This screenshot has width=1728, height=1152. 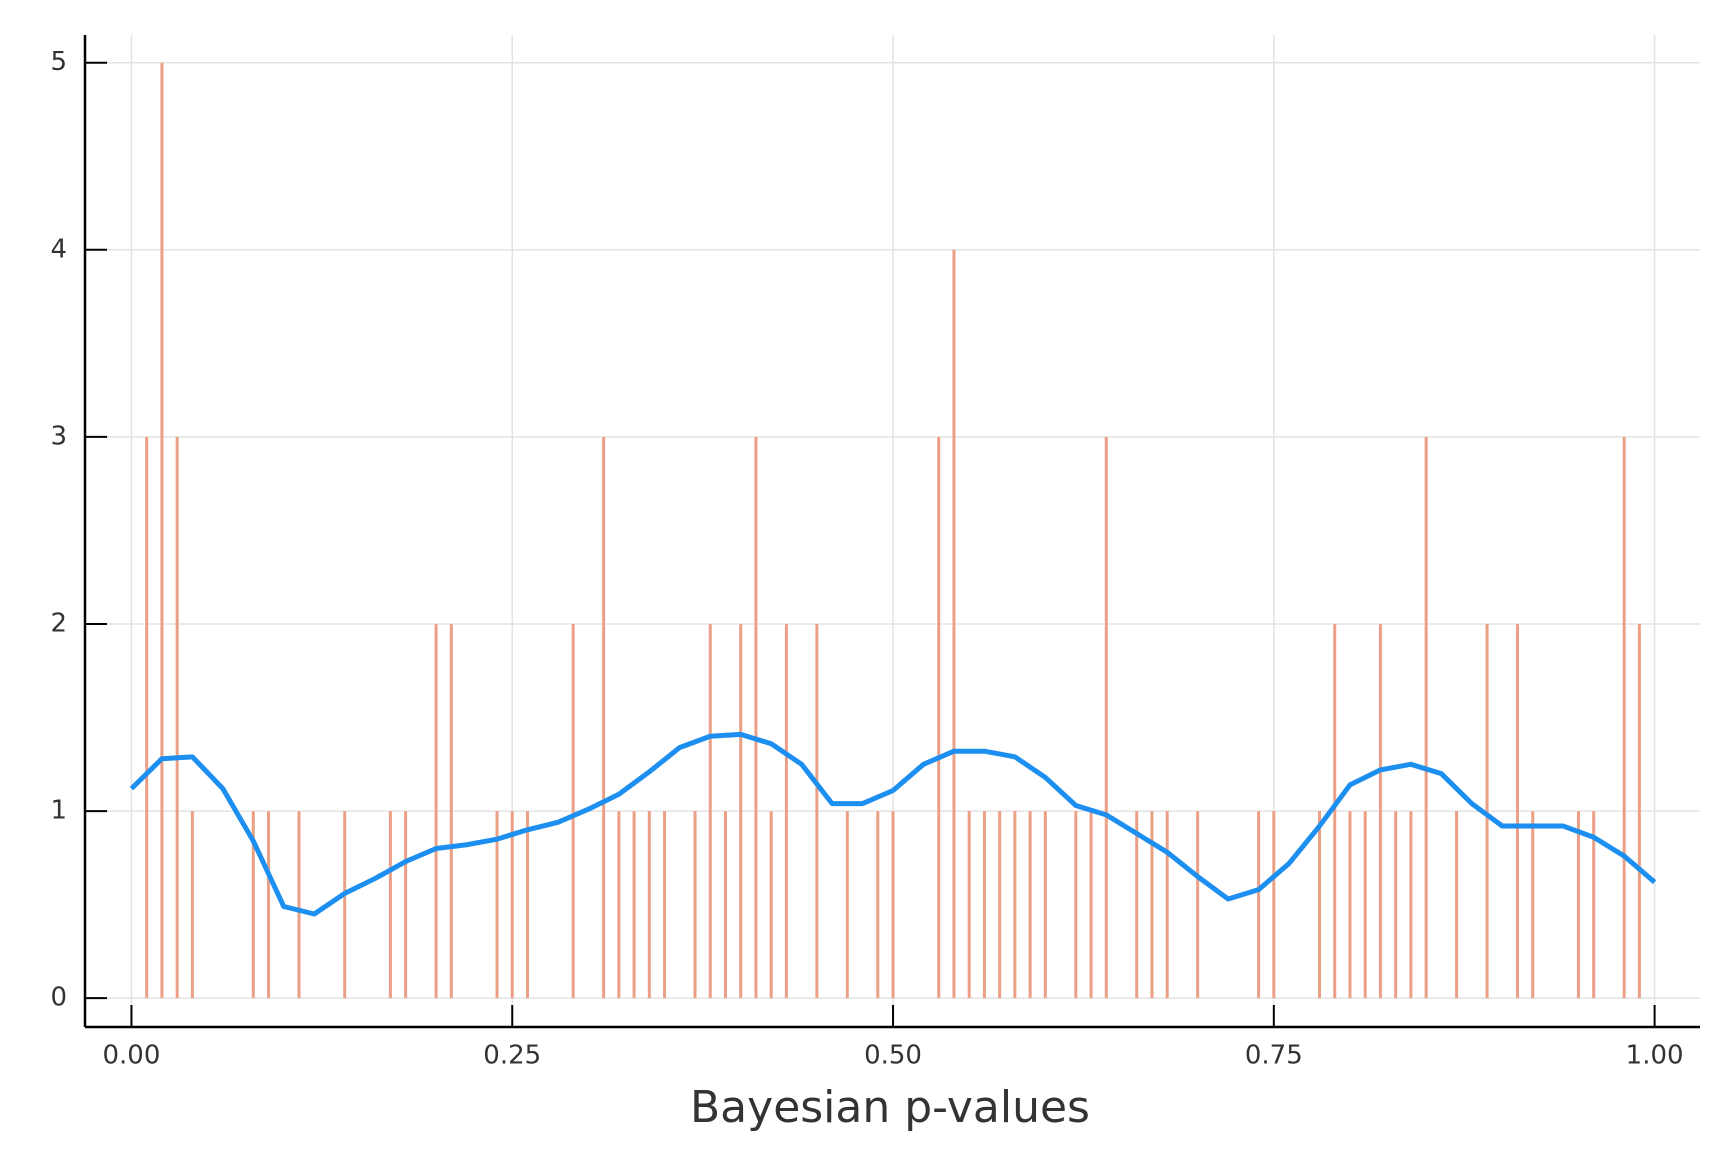 I want to click on y-tick-label: 5, so click(x=58, y=62).